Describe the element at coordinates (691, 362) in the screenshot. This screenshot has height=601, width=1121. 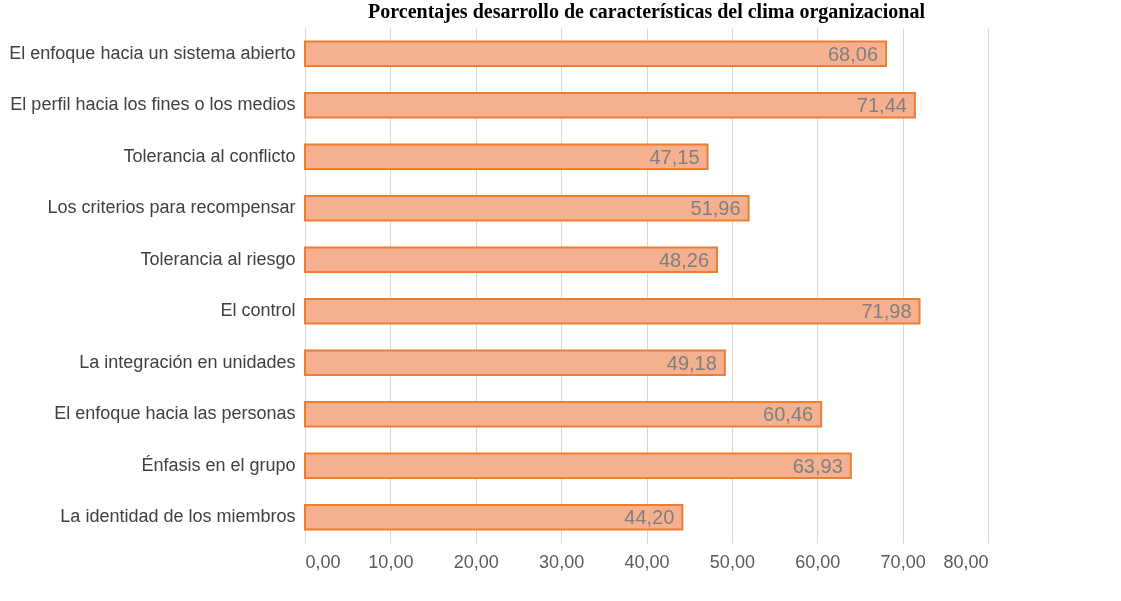
I see `data-label: 49,18` at that location.